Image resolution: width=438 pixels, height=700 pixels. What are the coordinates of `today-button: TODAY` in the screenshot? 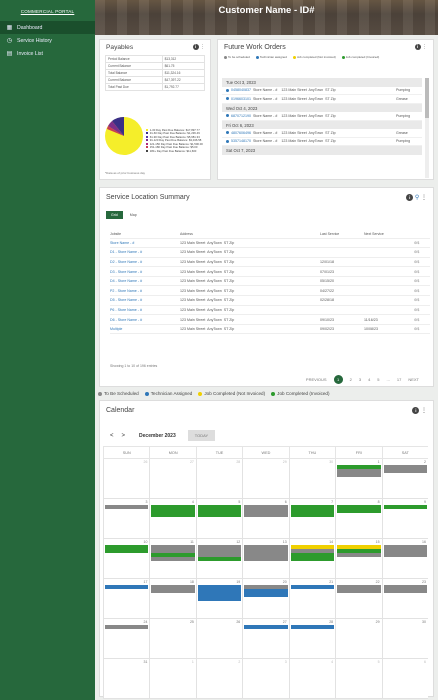 It's located at (201, 435).